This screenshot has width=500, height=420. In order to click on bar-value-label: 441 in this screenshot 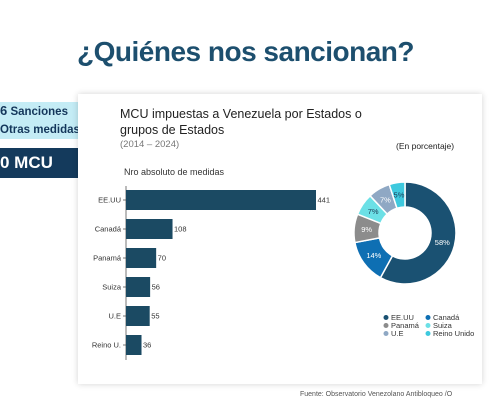, I will do `click(324, 200)`.